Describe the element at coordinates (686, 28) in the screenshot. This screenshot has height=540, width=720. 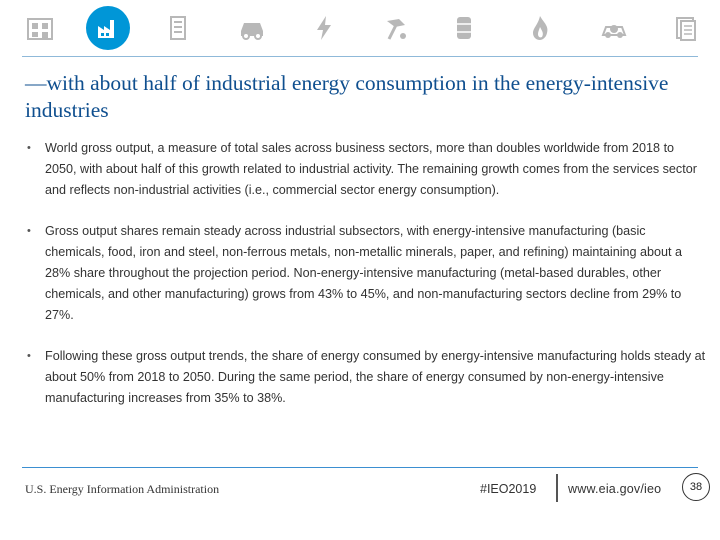
I see `report-icon` at that location.